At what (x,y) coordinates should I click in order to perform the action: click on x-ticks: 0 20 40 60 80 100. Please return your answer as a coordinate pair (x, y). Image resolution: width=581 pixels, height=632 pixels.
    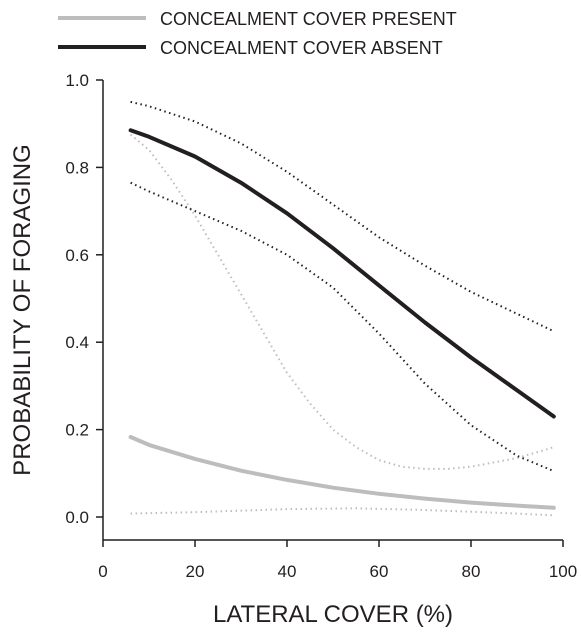
    Looking at the image, I should click on (337, 560).